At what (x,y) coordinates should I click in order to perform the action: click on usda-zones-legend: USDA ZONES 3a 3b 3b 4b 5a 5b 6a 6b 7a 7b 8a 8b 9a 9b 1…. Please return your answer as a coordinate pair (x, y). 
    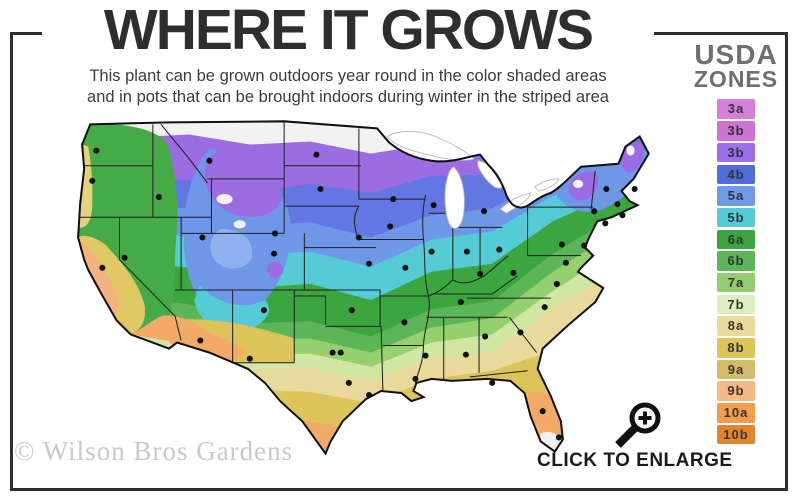
    Looking at the image, I should click on (736, 242).